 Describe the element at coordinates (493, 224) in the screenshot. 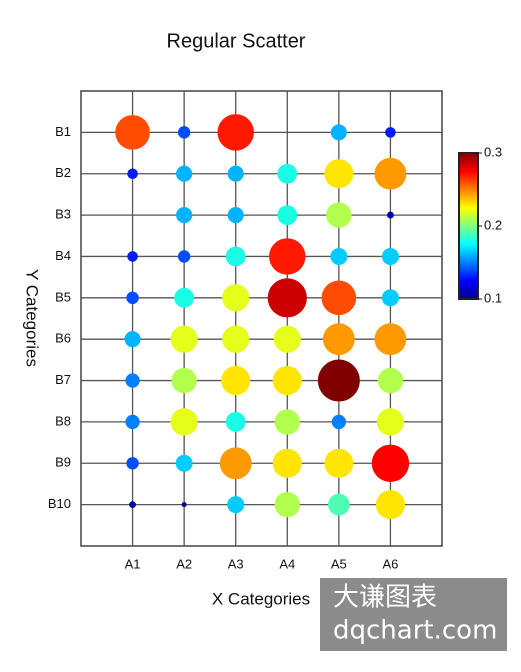

I see `colorbar-tick-label: 0.2` at that location.